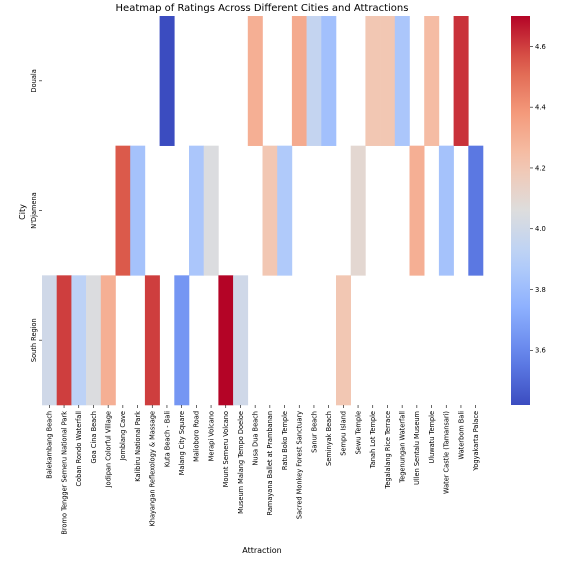 This screenshot has width=581, height=563. What do you see at coordinates (79, 449) in the screenshot?
I see `x-tick-label: Coban Rondo Waterfall` at bounding box center [79, 449].